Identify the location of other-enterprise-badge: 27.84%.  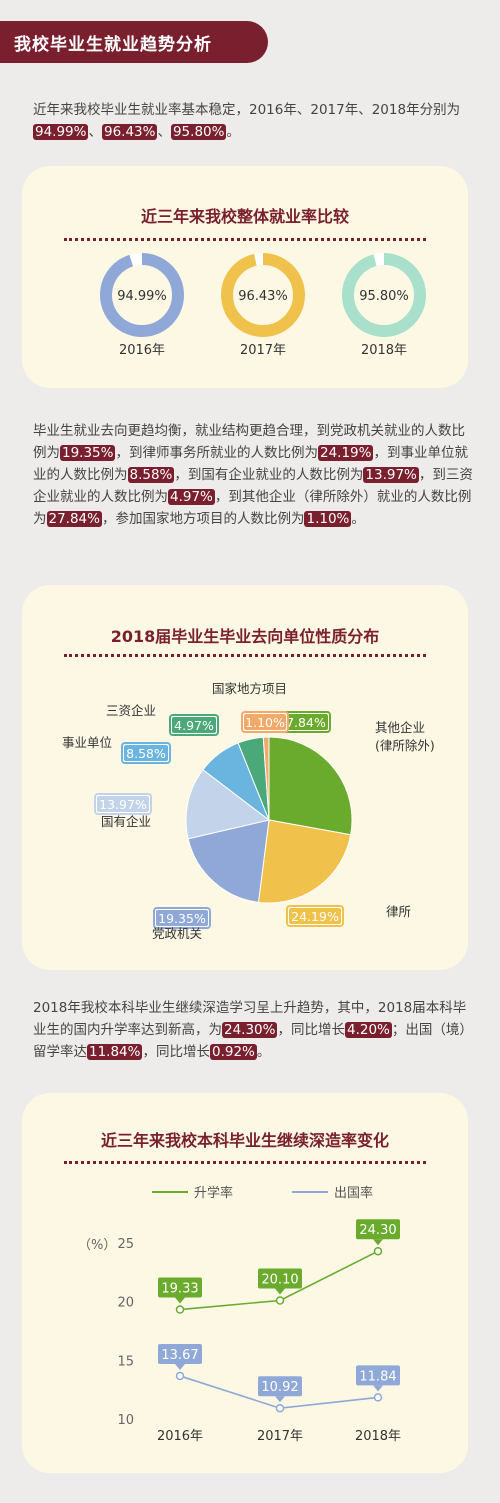
(74, 519).